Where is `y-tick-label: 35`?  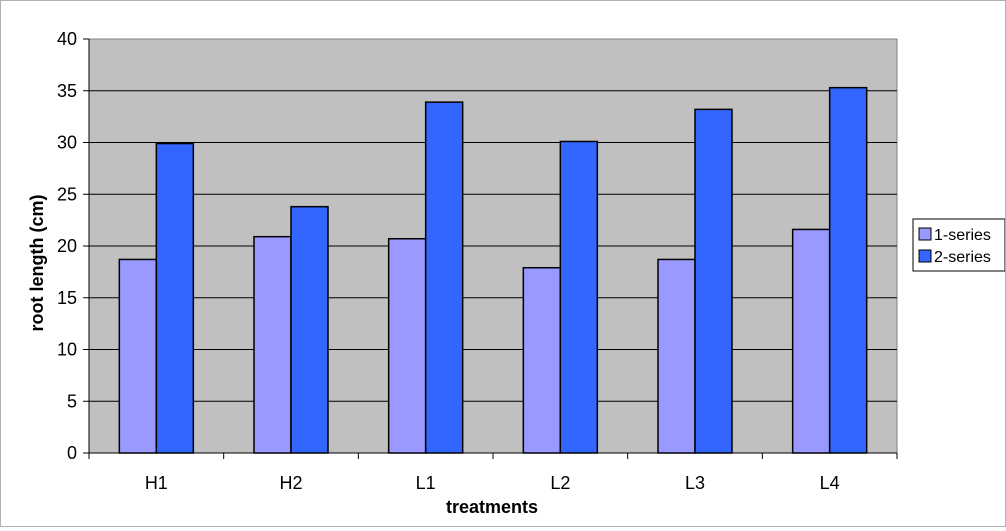
y-tick-label: 35 is located at coordinates (67, 91).